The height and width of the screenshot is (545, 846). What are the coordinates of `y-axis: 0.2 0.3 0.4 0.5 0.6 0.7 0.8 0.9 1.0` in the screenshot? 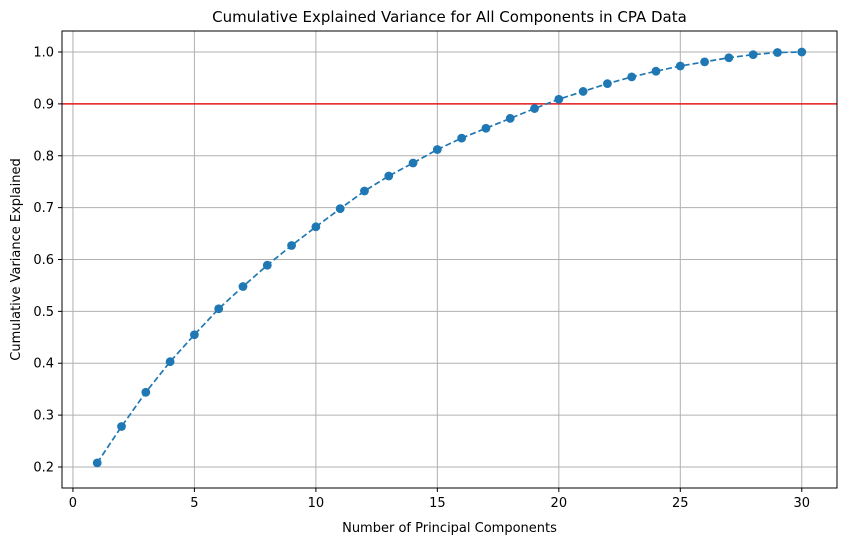 It's located at (47, 260).